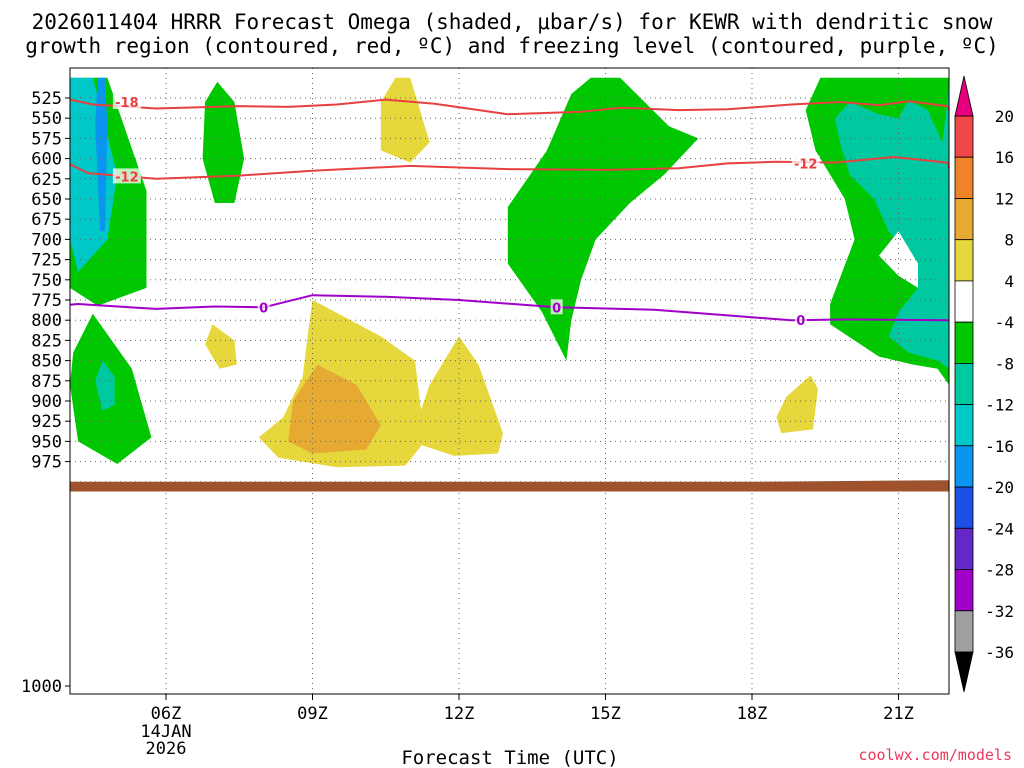 The image size is (1024, 768). I want to click on colorbar-label--16: -16, so click(999, 446).